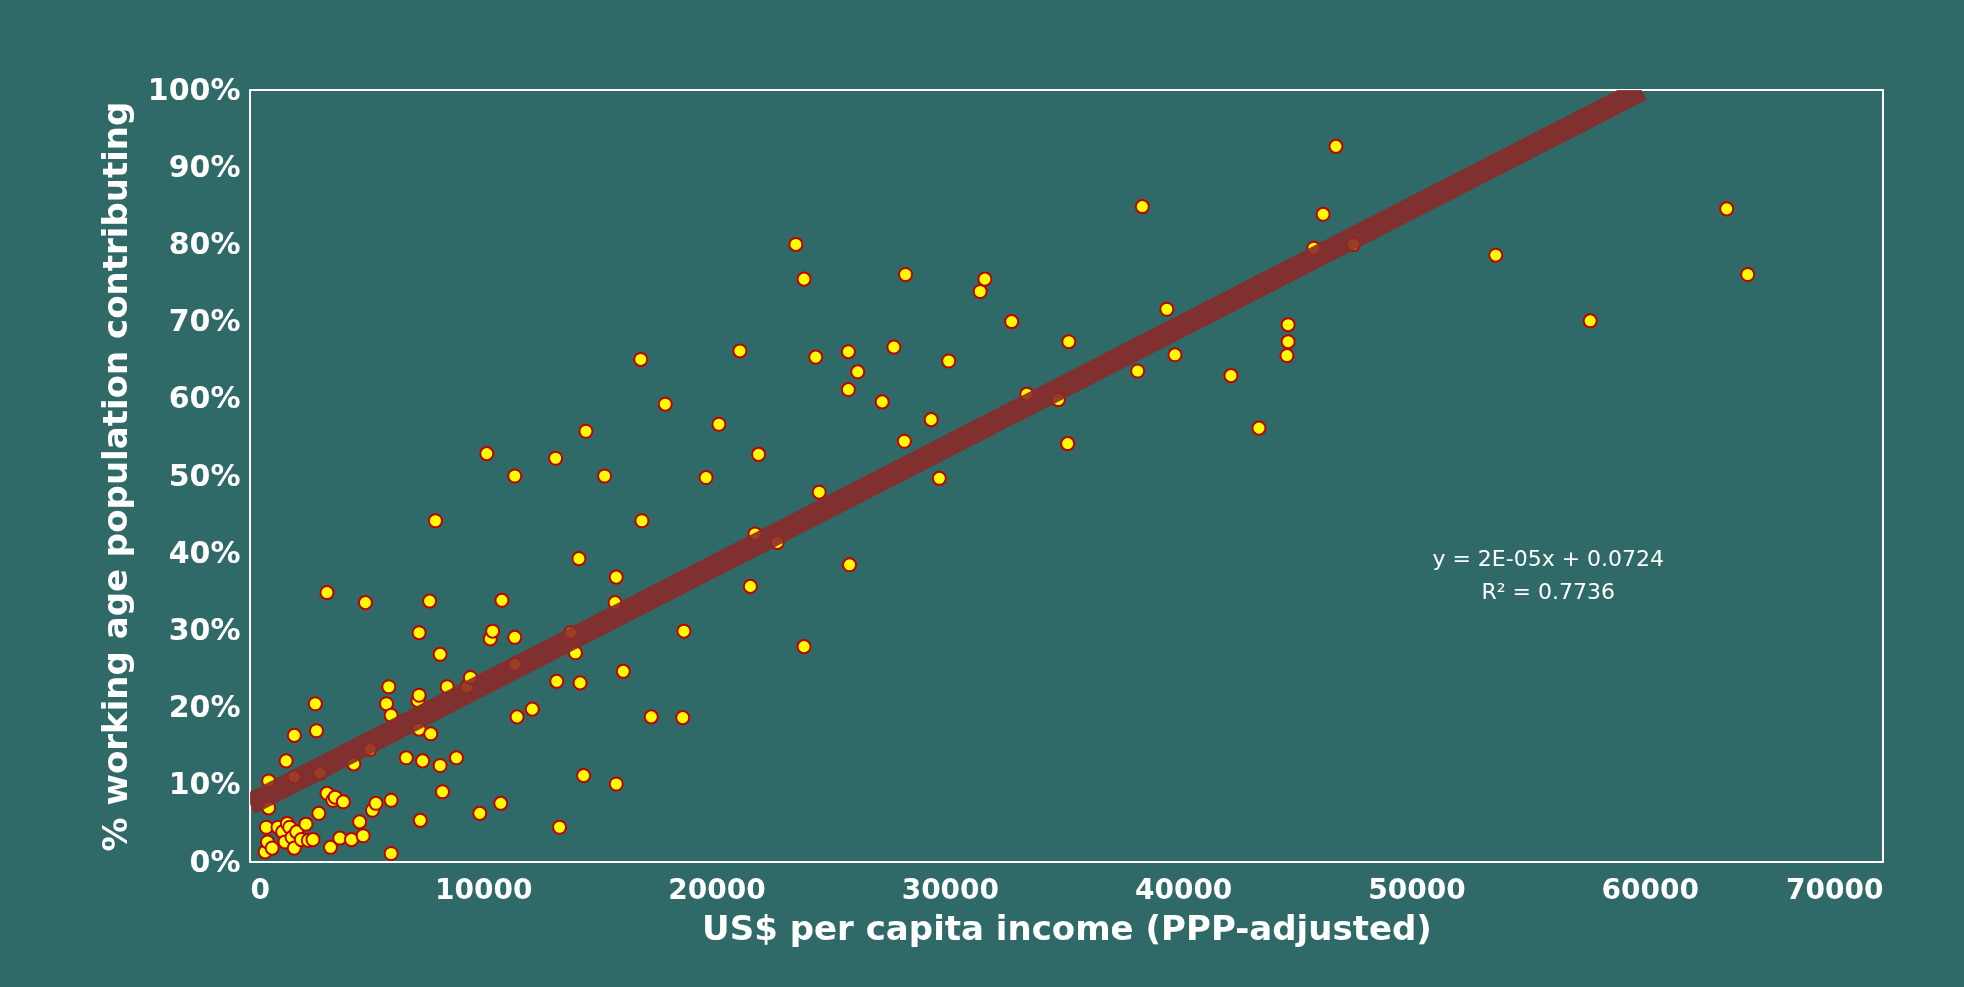  What do you see at coordinates (204, 475) in the screenshot?
I see `y-tick-label: 50%` at bounding box center [204, 475].